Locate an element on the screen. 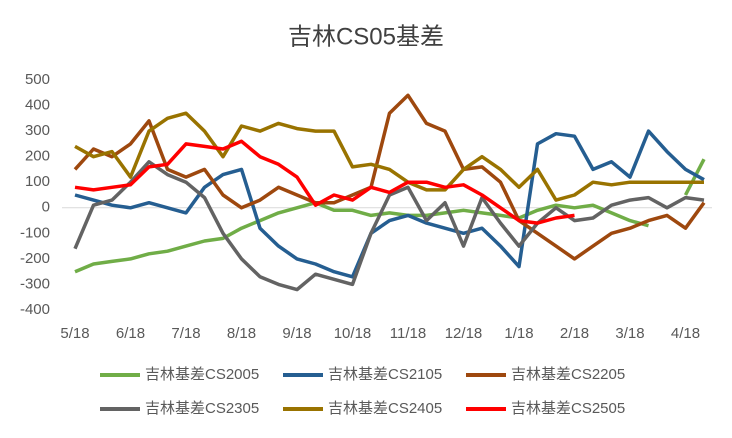 The image size is (732, 438). y-tick-label: -200 is located at coordinates (35, 258).